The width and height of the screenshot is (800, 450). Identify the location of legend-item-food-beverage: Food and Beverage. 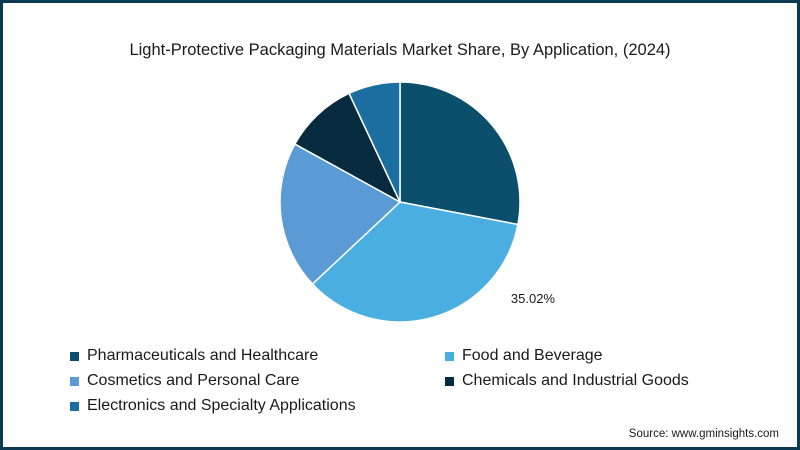
(597, 356).